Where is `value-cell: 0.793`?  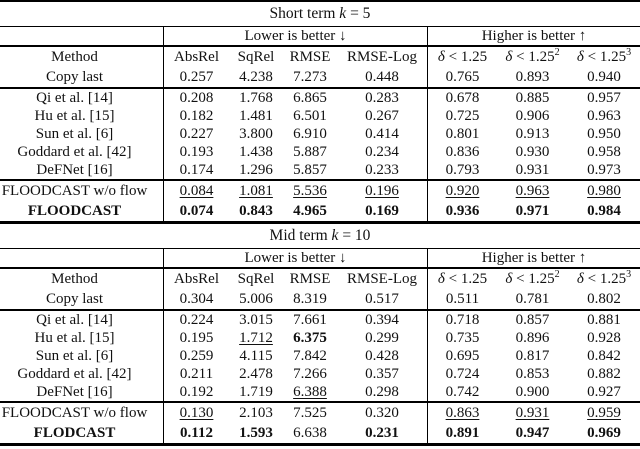
value-cell: 0.793 is located at coordinates (462, 170).